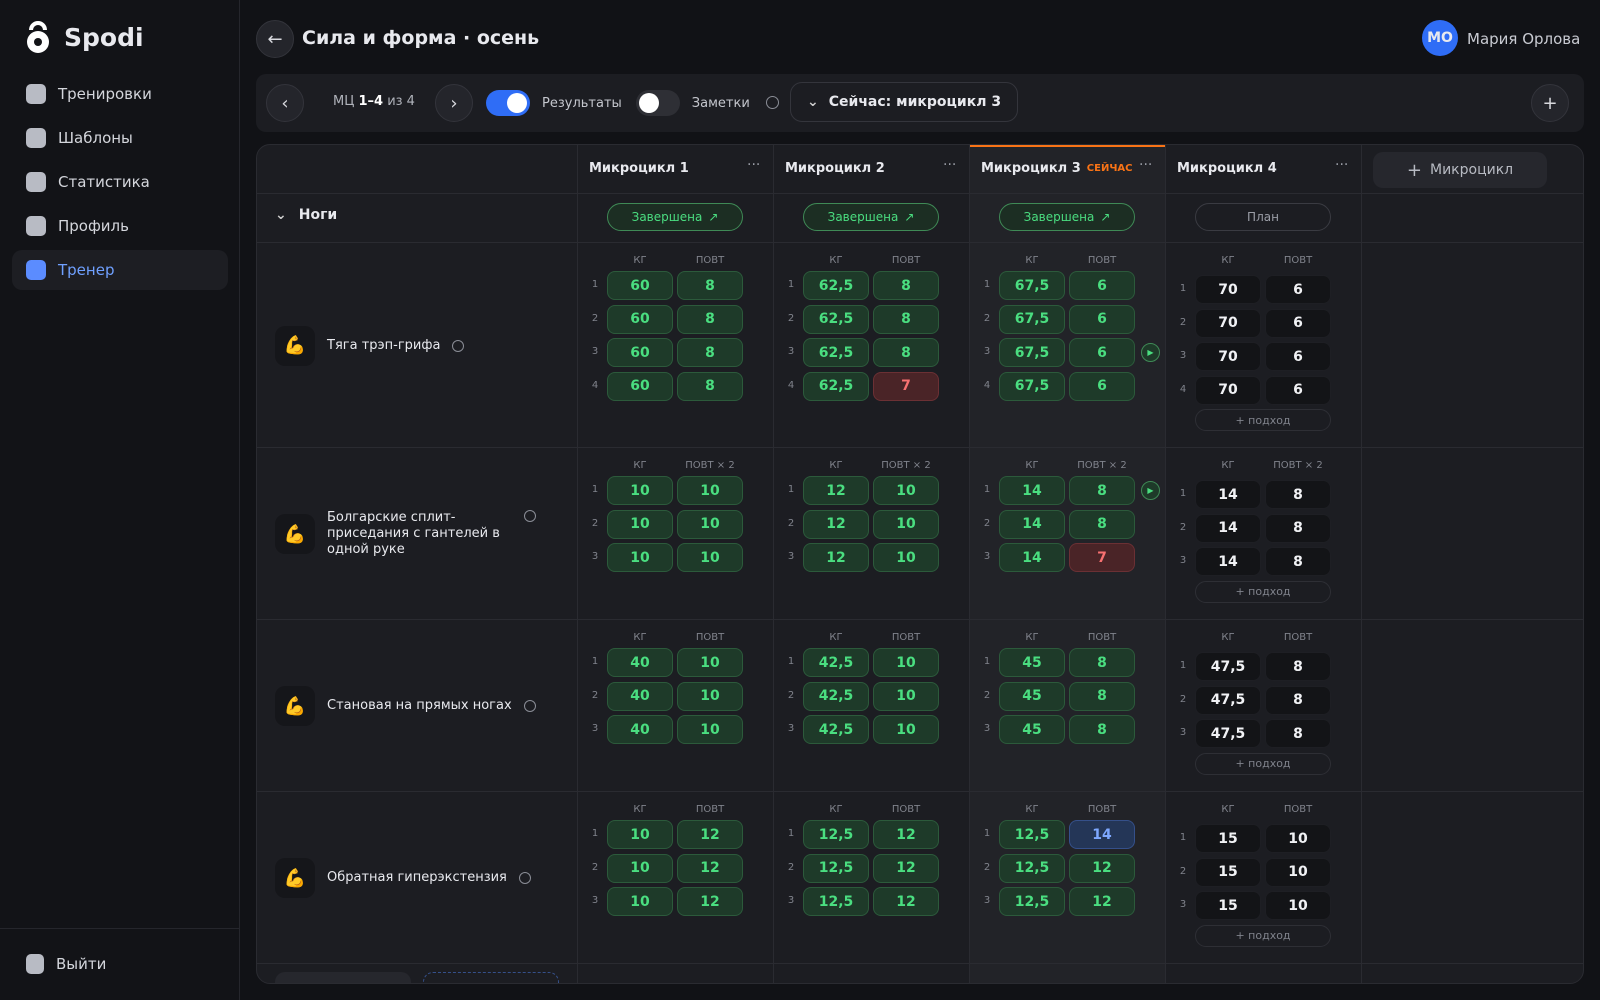 The image size is (1600, 1000). Describe the element at coordinates (1032, 696) in the screenshot. I see `set-cell: 45` at that location.